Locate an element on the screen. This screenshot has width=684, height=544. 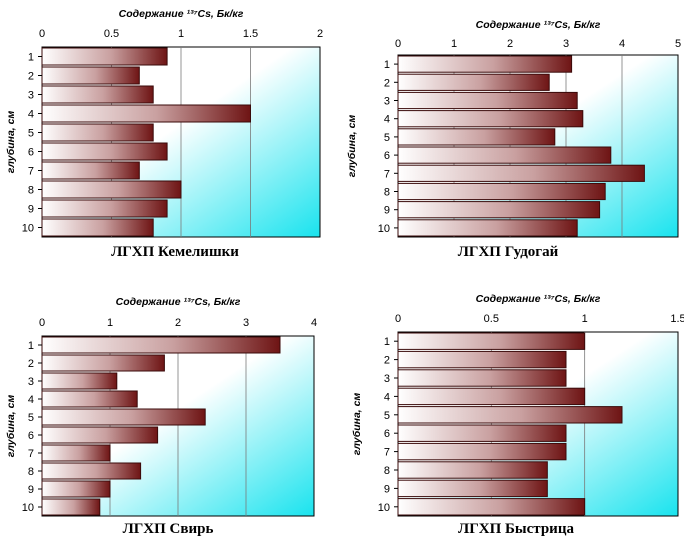
x-tick-label: 1.5 is located at coordinates (677, 319).